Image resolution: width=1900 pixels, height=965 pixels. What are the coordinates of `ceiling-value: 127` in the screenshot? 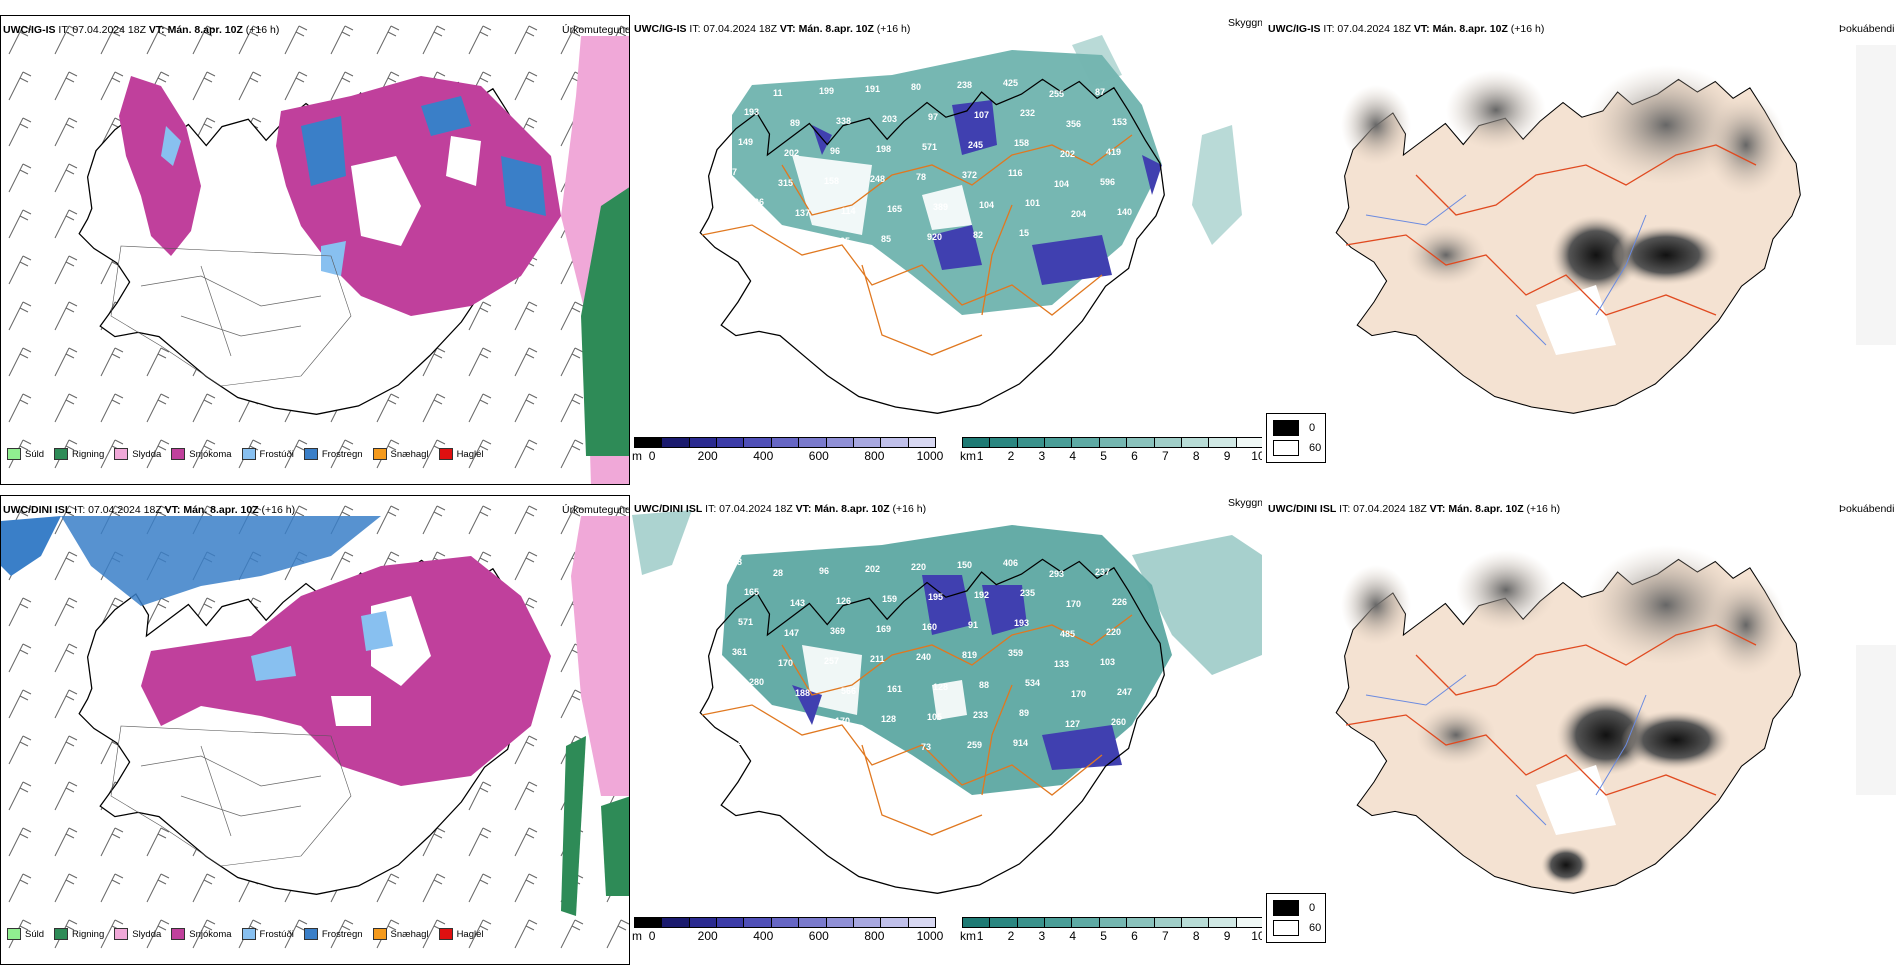 It's located at (1072, 724).